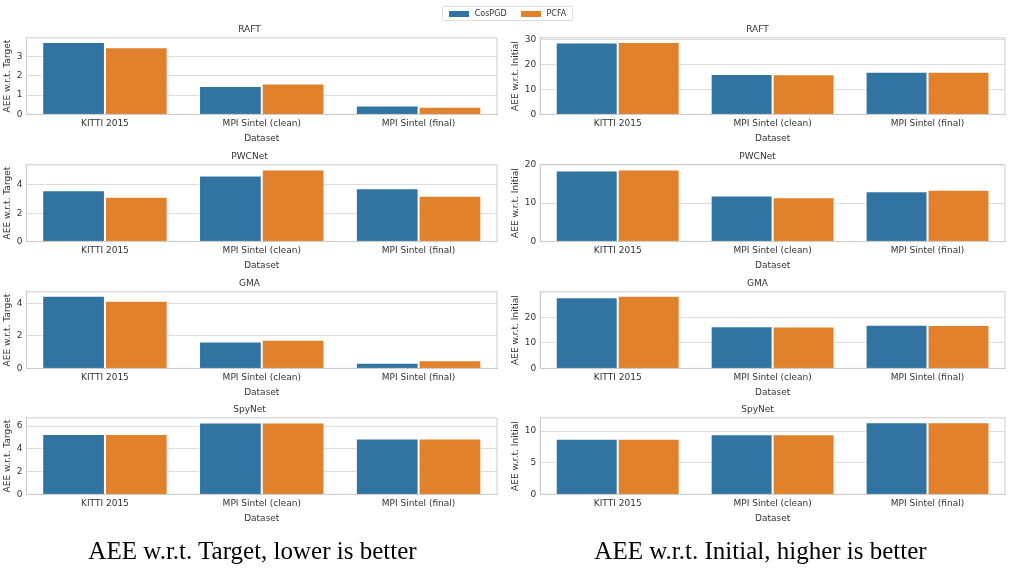  What do you see at coordinates (556, 13) in the screenshot?
I see `legend-label: PCFA` at bounding box center [556, 13].